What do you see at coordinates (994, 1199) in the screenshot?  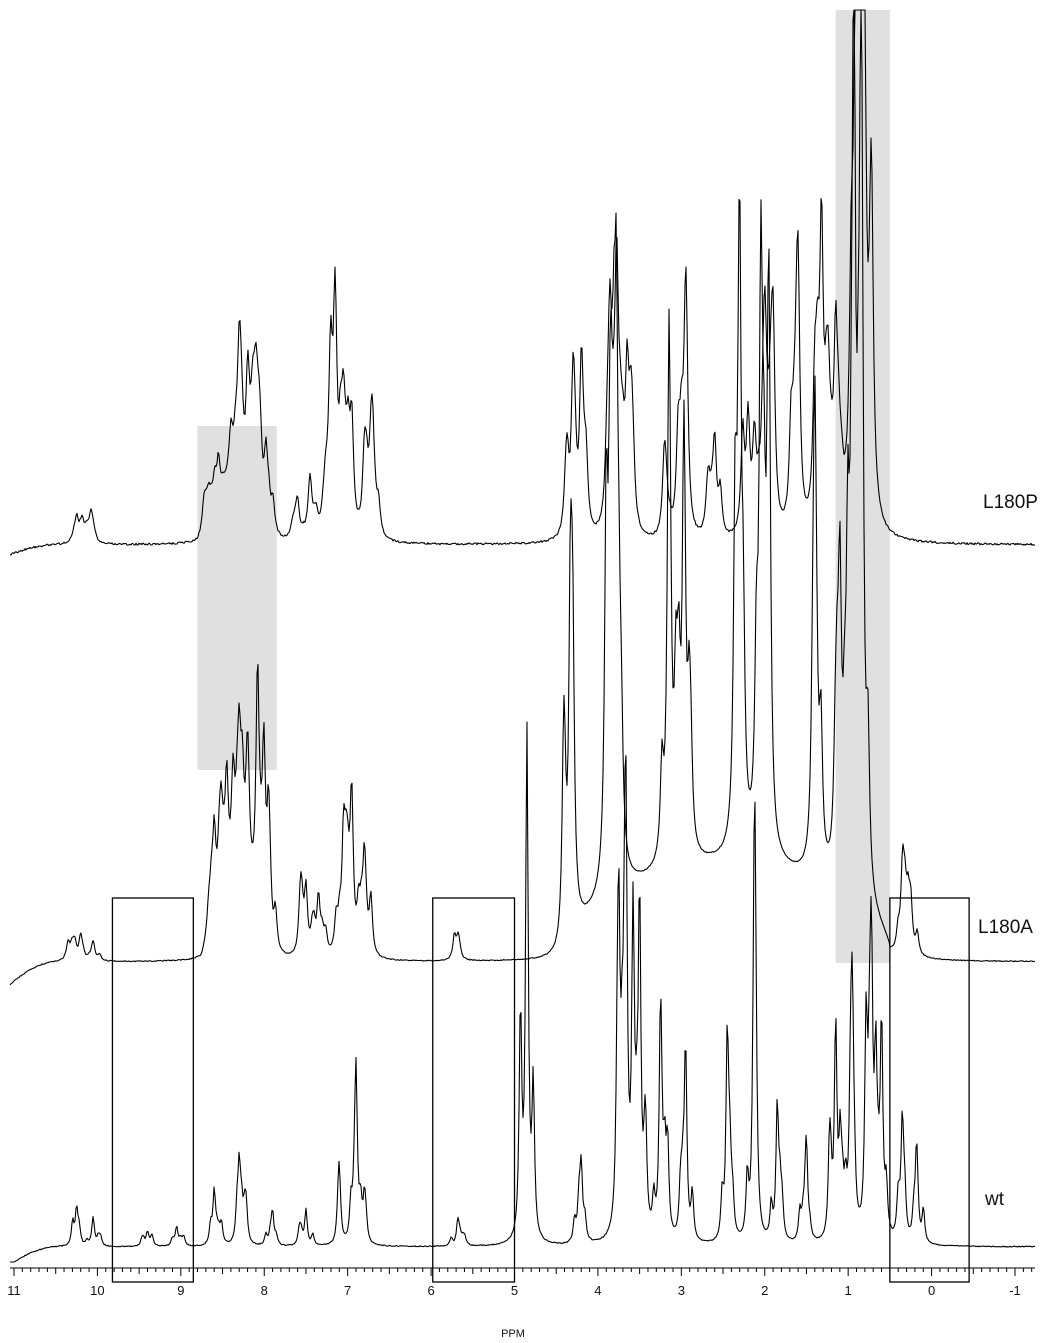 I see `trace-label-wt: wt` at bounding box center [994, 1199].